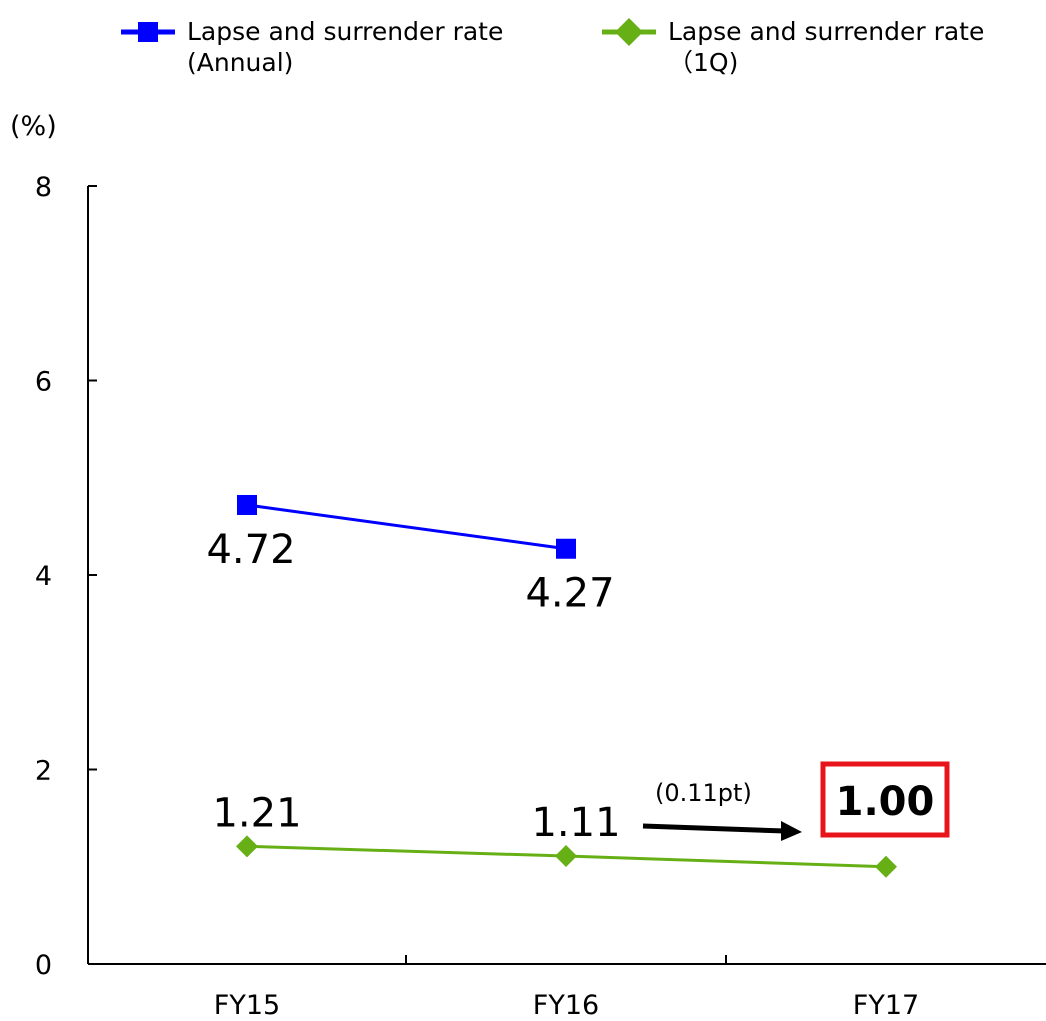  I want to click on change-arrow-head, so click(791, 831).